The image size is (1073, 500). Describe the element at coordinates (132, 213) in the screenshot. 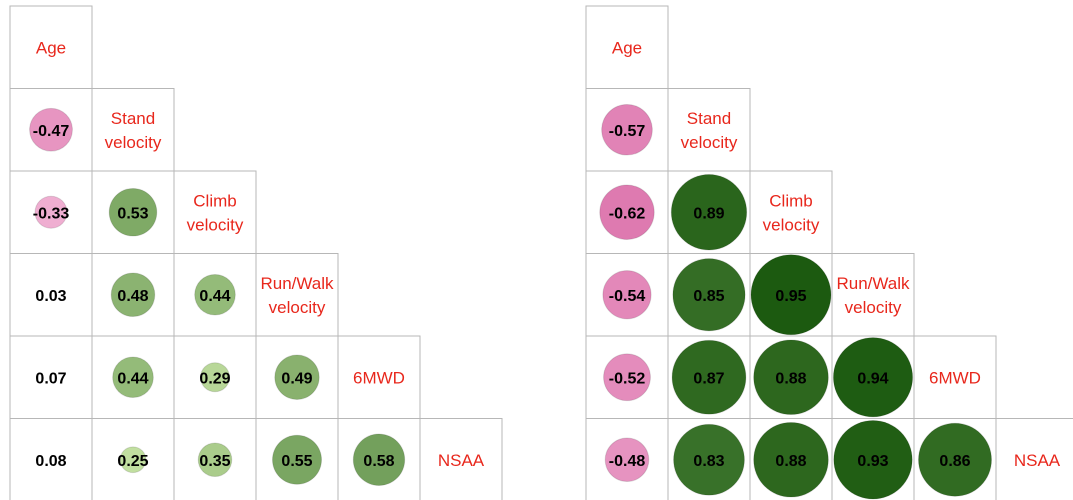

I see `correlation-value: 0.53` at that location.